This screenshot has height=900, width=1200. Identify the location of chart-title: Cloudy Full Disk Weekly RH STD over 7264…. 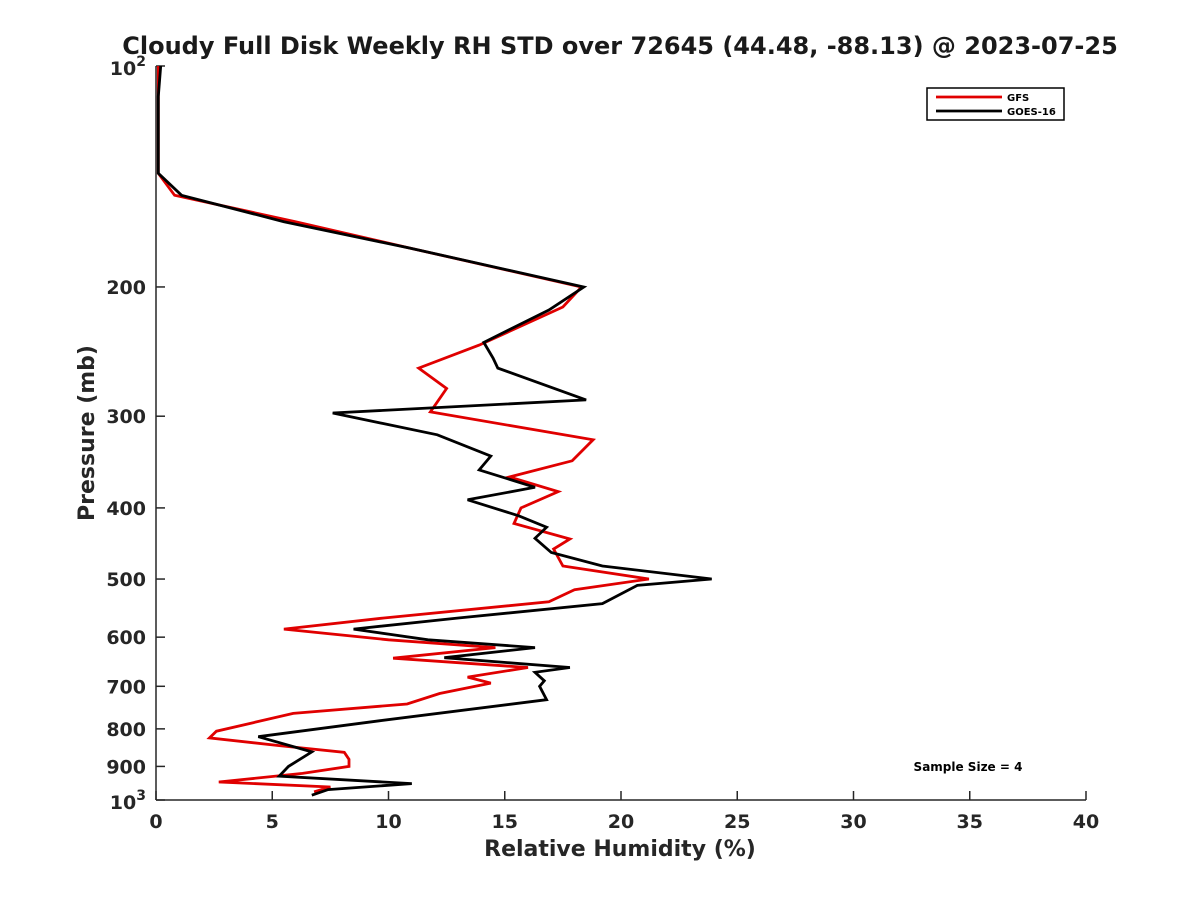
(620, 46).